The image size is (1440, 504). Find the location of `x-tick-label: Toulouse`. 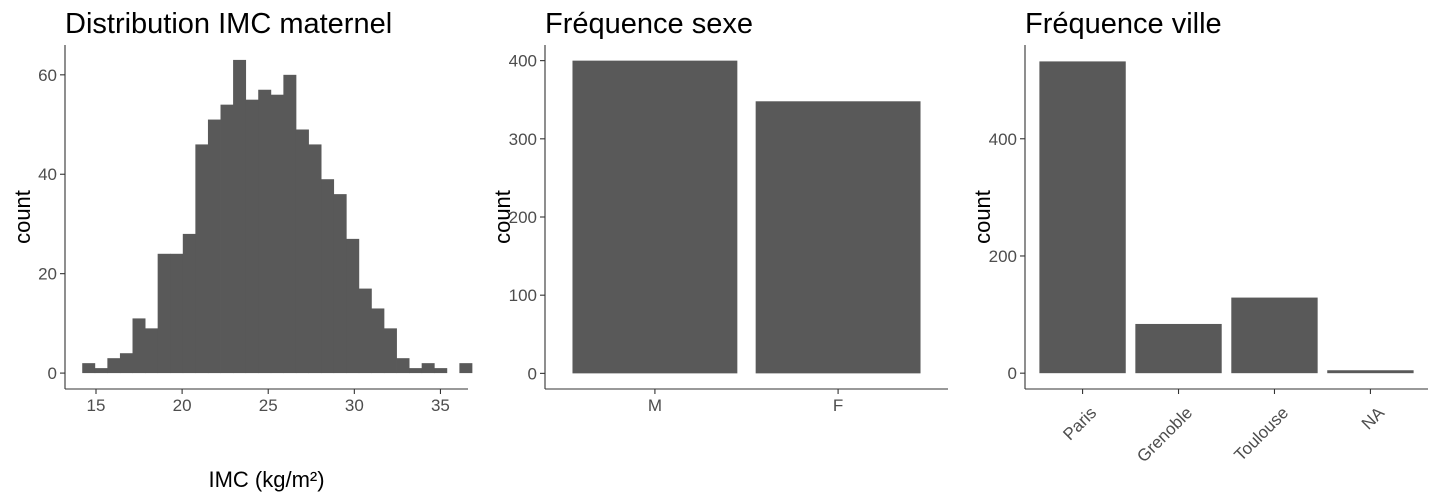

x-tick-label: Toulouse is located at coordinates (1262, 434).